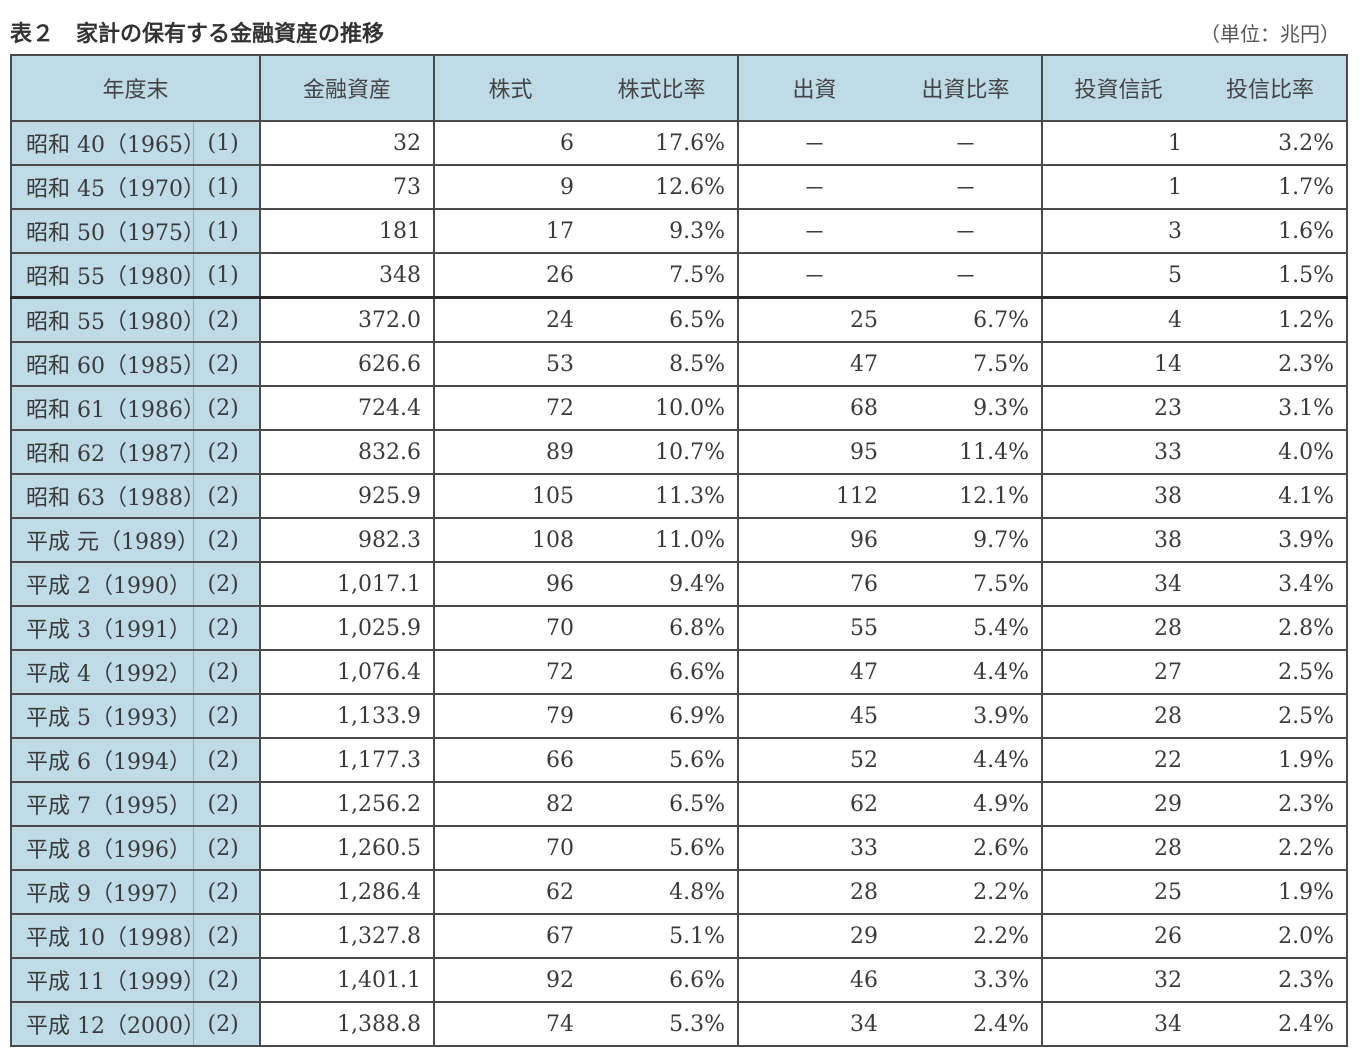  What do you see at coordinates (347, 760) in the screenshot?
I see `row-financial-assets-cell: 1,177.3` at bounding box center [347, 760].